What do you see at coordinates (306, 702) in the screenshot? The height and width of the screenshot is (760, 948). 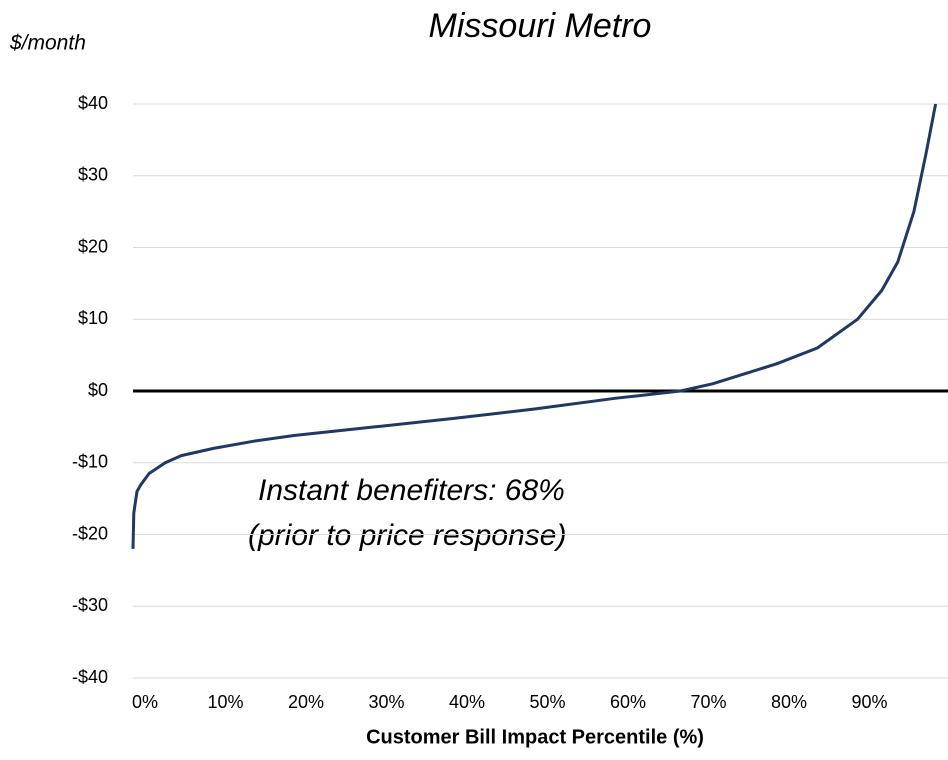 I see `x-tick-label: 20%` at bounding box center [306, 702].